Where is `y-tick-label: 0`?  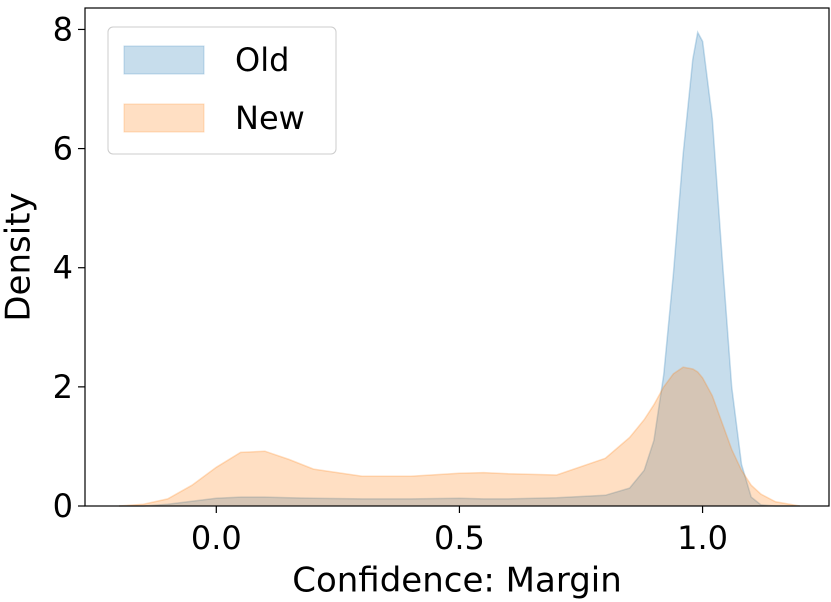 y-tick-label: 0 is located at coordinates (63, 506).